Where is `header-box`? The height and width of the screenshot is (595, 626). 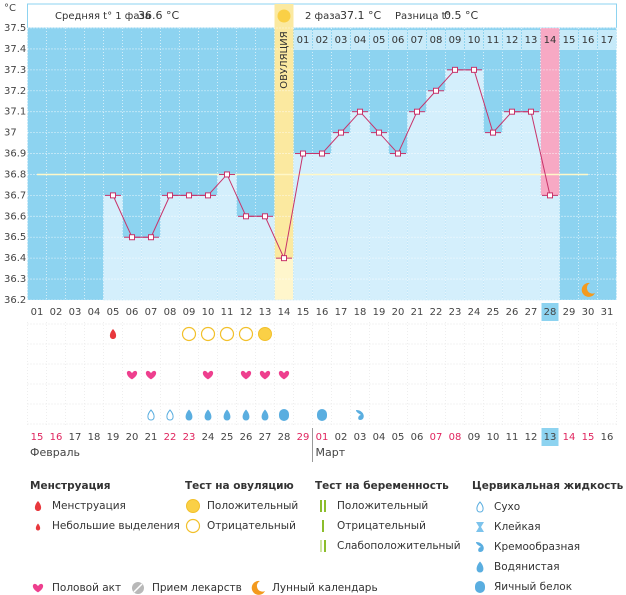 header-box is located at coordinates (322, 16).